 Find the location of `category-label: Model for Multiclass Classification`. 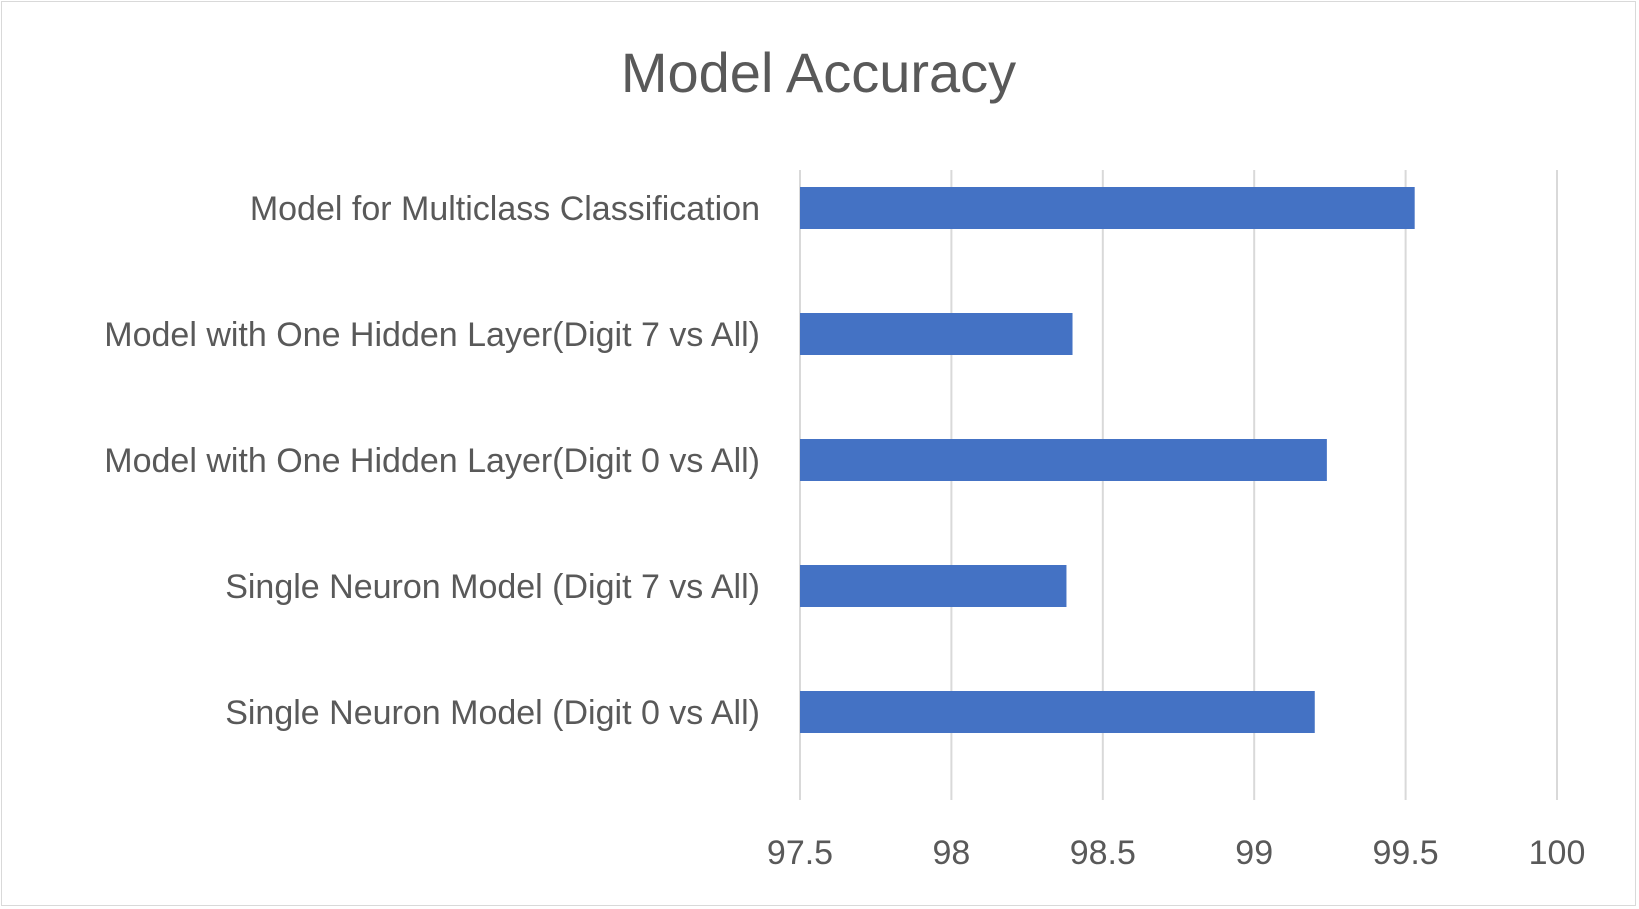

category-label: Model for Multiclass Classification is located at coordinates (505, 209).